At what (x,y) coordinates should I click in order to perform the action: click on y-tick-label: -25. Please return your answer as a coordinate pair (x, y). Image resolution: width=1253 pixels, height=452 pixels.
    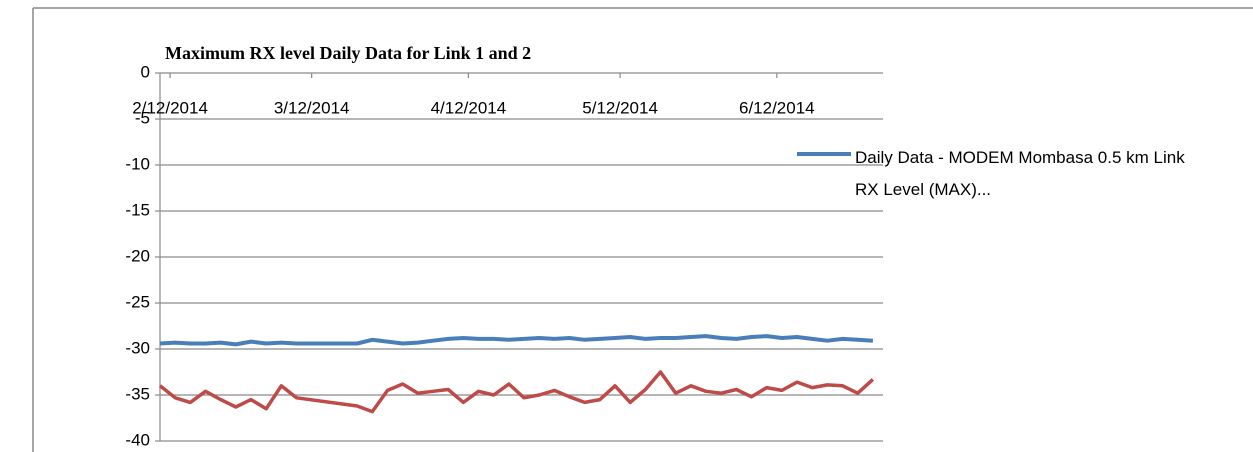
    Looking at the image, I should click on (137, 301).